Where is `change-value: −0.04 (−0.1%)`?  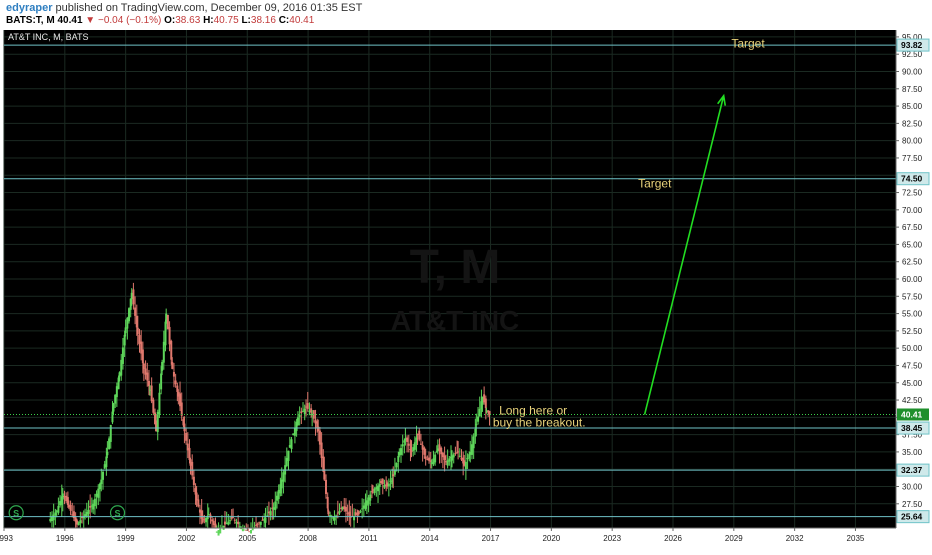
change-value: −0.04 (−0.1%) is located at coordinates (129, 20).